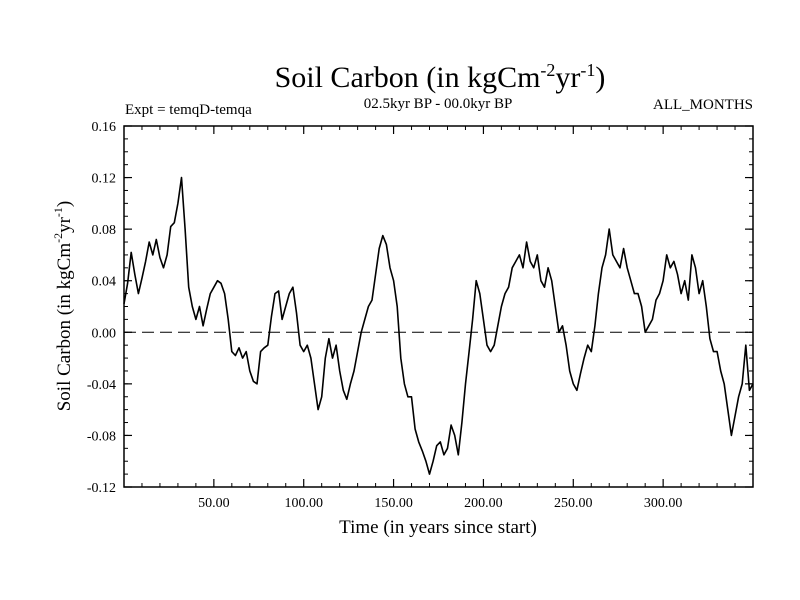 This screenshot has width=800, height=600. I want to click on y-tick-label: 0.04, so click(104, 282).